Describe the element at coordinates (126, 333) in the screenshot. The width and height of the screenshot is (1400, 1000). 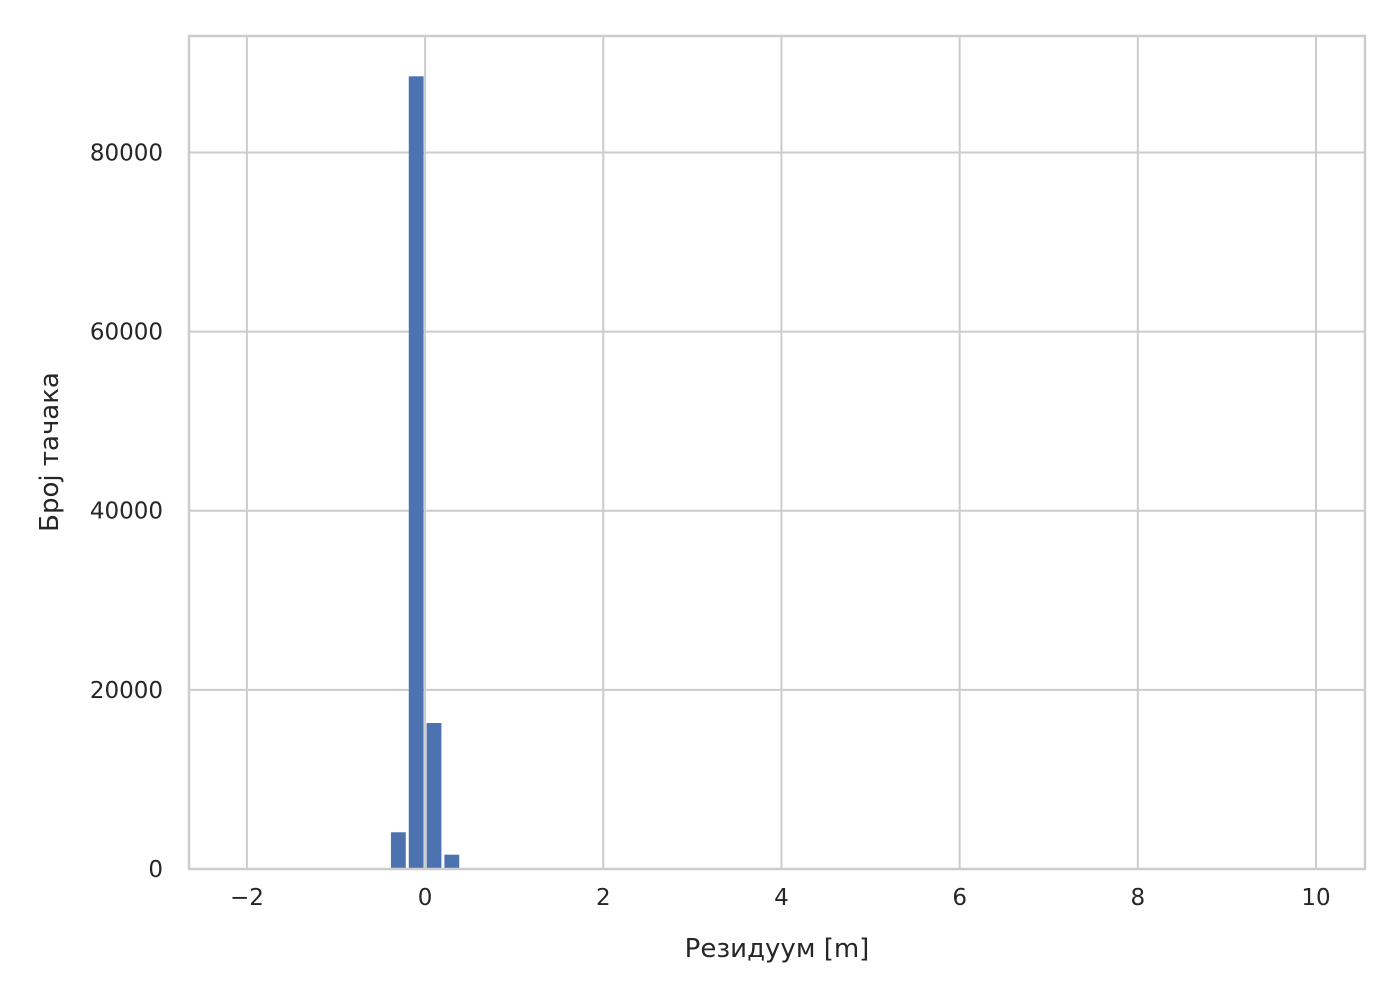
I see `y-tick-label: 60000` at that location.